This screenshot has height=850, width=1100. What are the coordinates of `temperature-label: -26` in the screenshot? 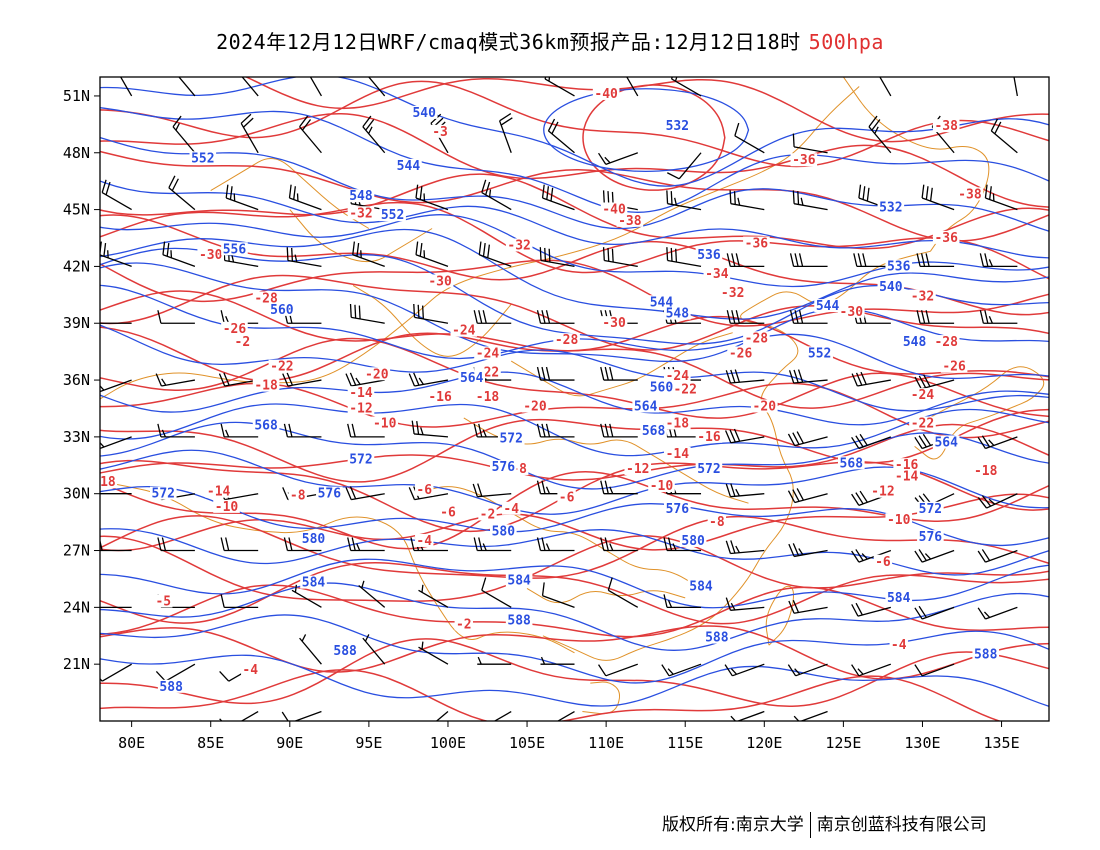 It's located at (741, 353).